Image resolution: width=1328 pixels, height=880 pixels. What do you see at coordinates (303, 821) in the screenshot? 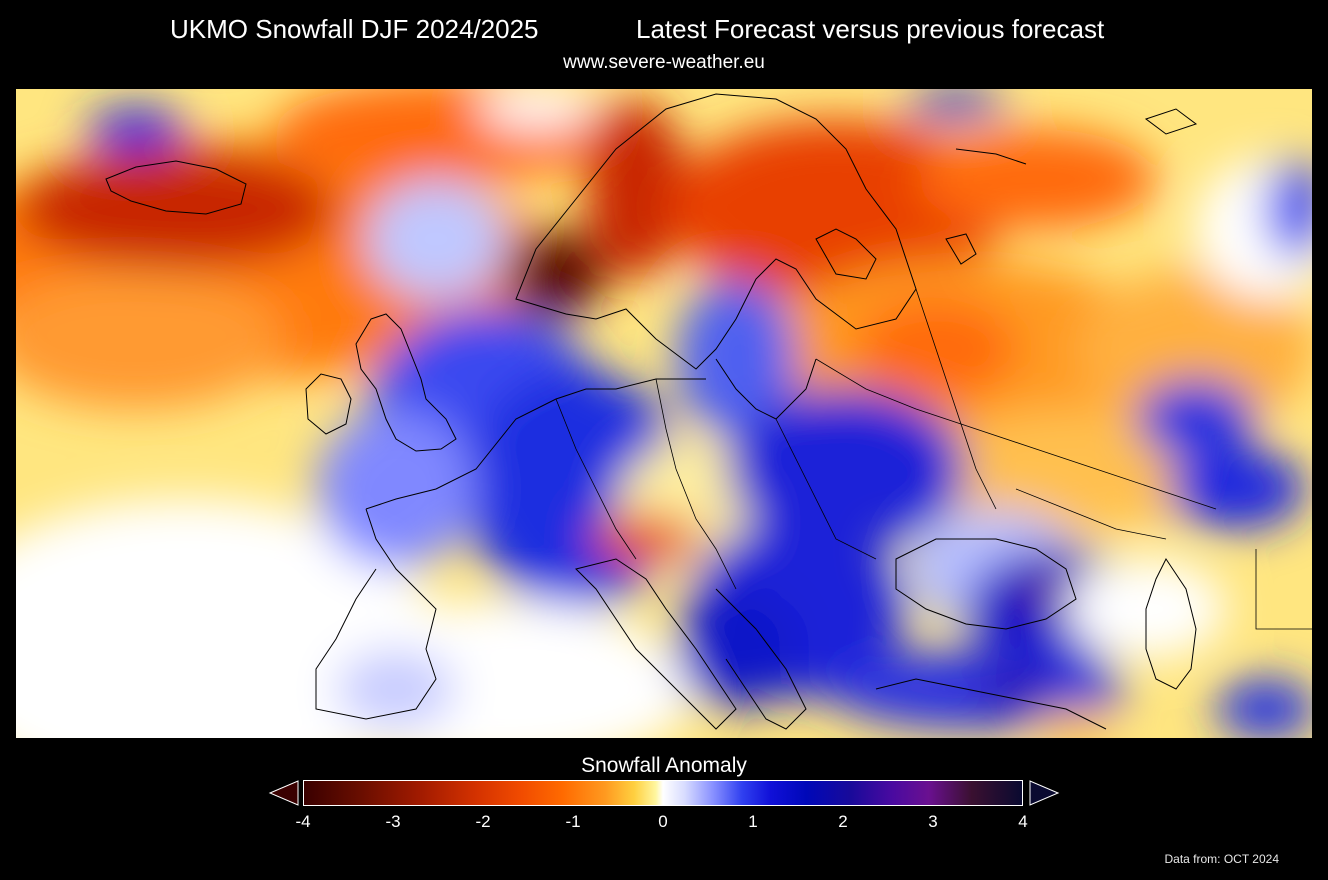
I see `colorbar-tick-label: -4` at bounding box center [303, 821].